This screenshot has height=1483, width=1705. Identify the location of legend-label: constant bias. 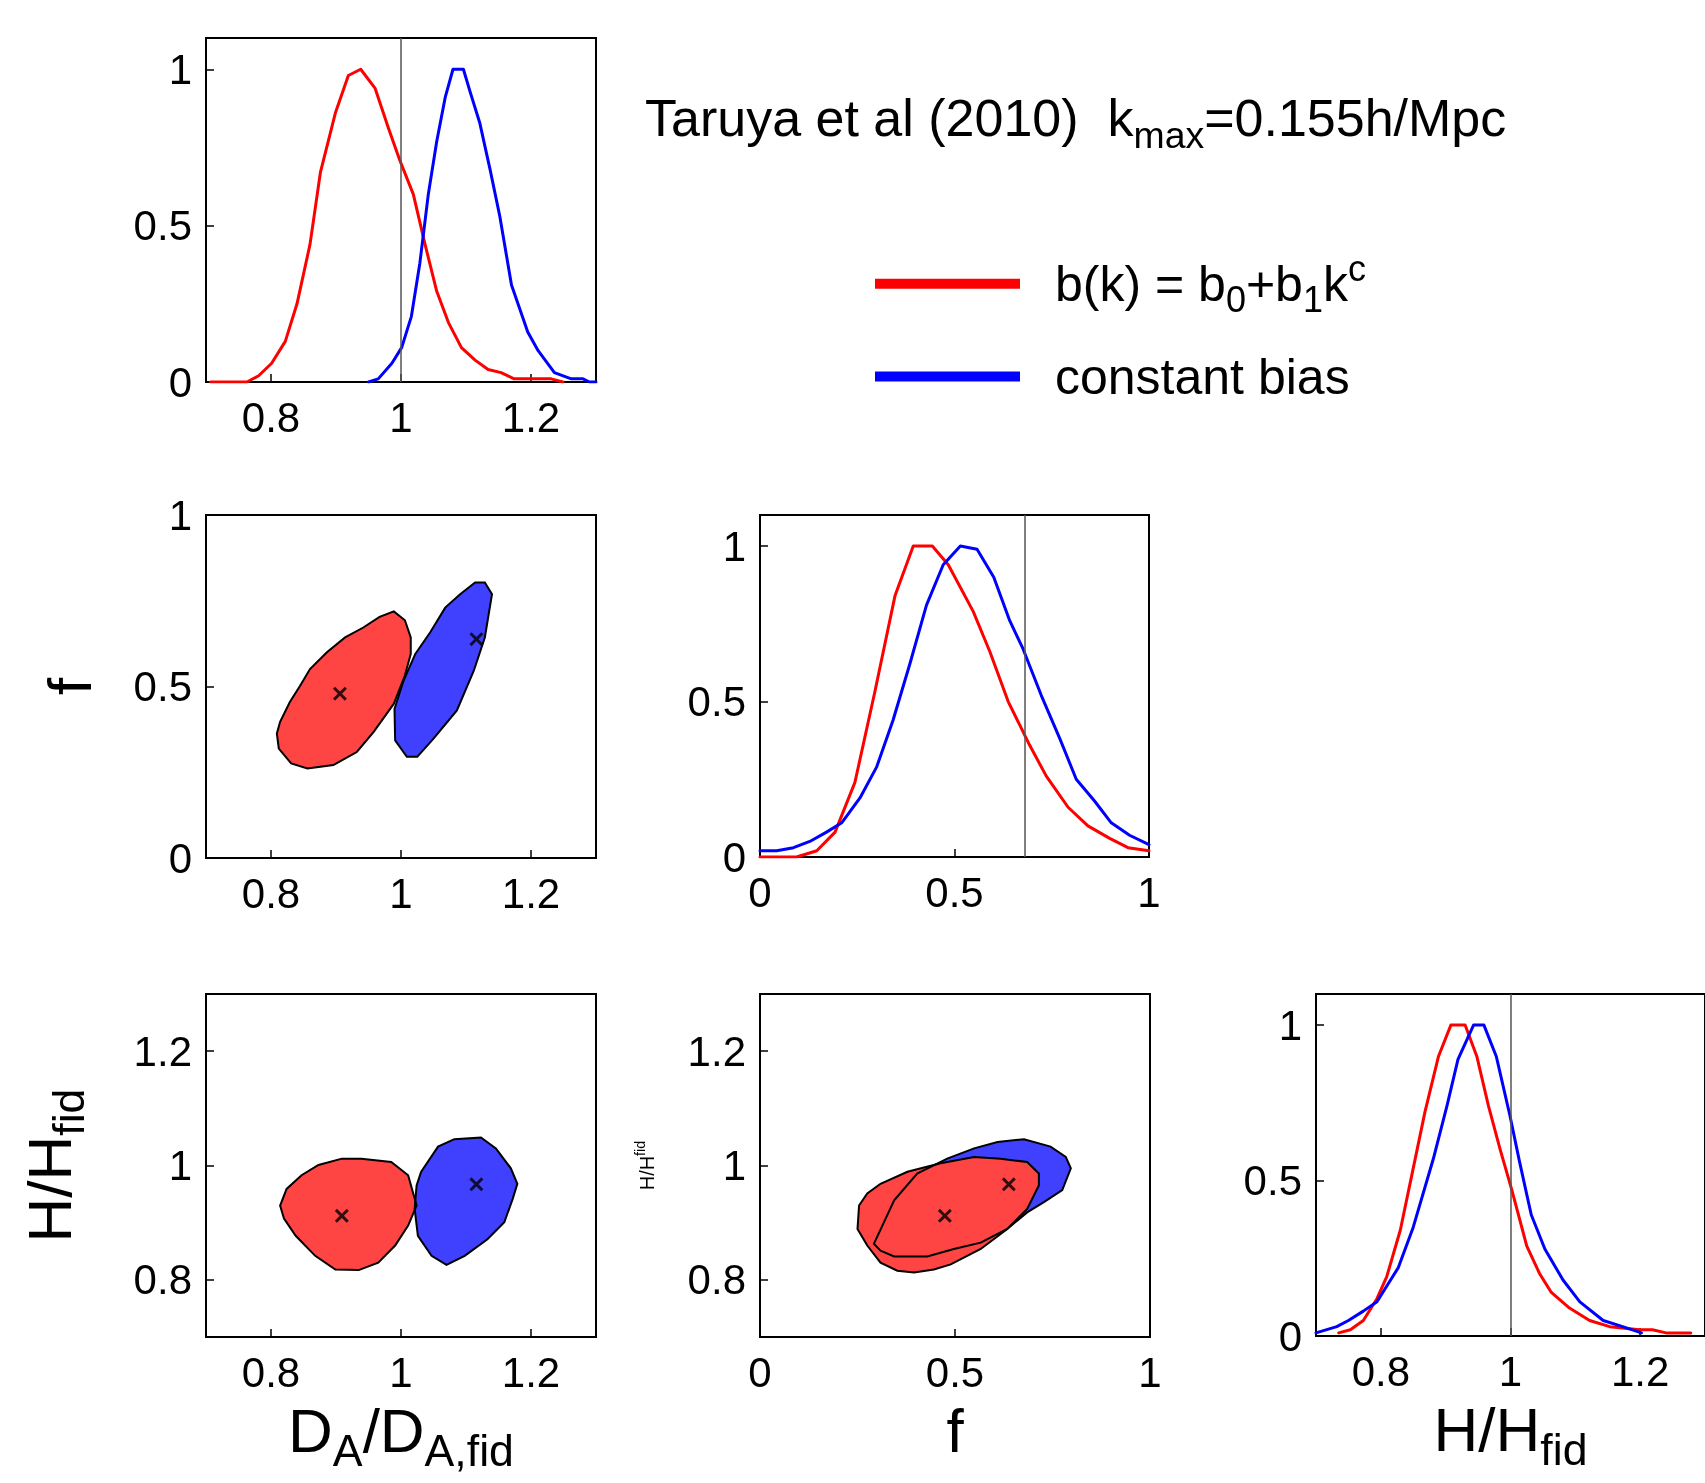
(1202, 376).